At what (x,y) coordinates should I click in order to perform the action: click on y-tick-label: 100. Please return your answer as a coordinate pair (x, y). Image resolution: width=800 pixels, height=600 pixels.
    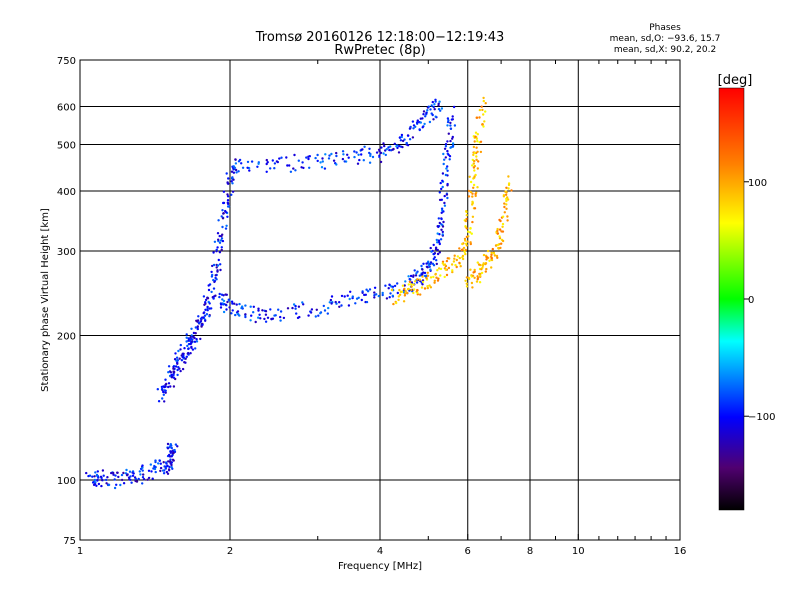
    Looking at the image, I should click on (66, 481).